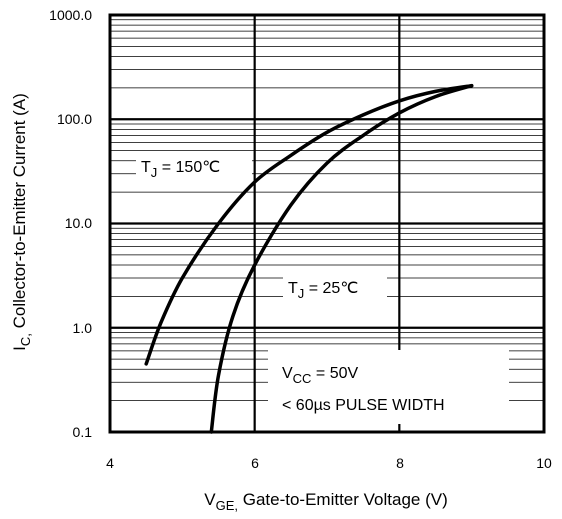  Describe the element at coordinates (320, 375) in the screenshot. I see `conditions-line-1: VCC = 50V` at that location.